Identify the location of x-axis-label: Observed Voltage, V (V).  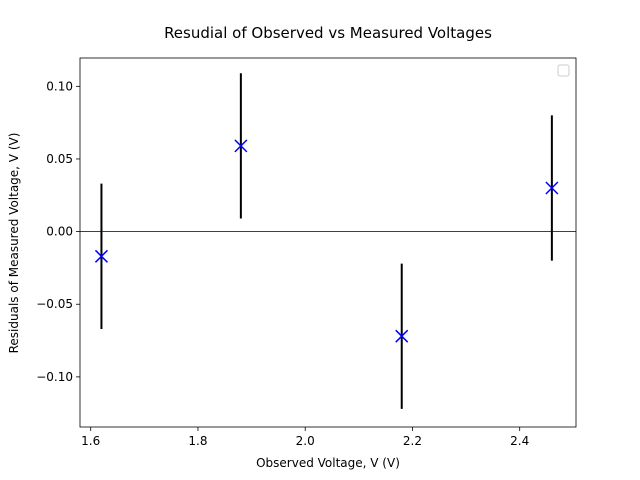
(328, 463).